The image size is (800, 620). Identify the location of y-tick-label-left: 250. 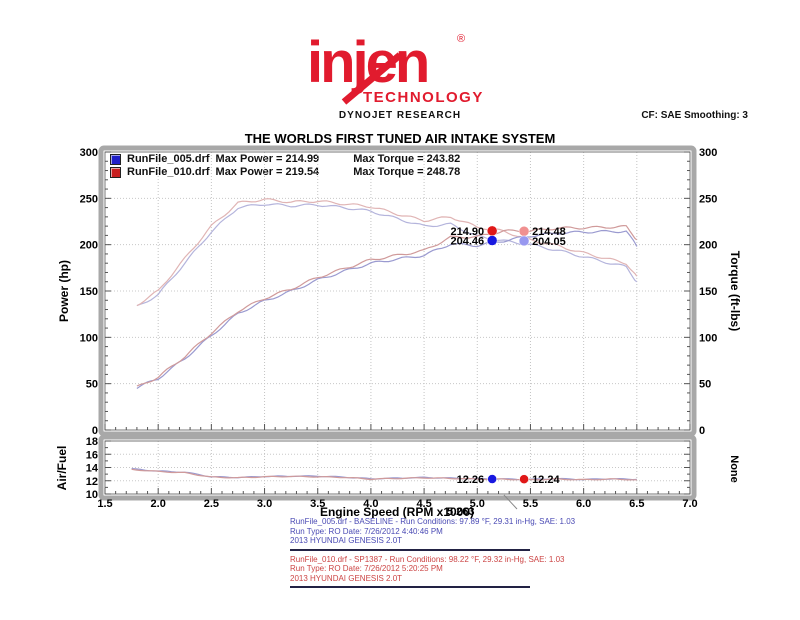
(89, 199).